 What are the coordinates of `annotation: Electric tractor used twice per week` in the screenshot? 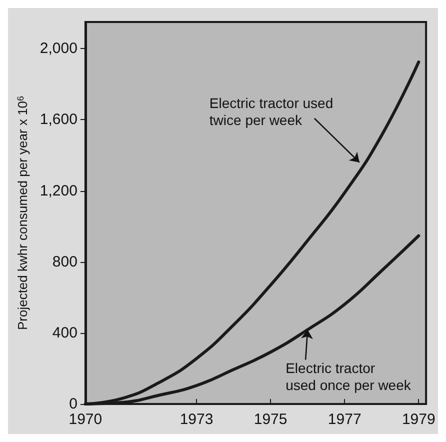 It's located at (271, 111).